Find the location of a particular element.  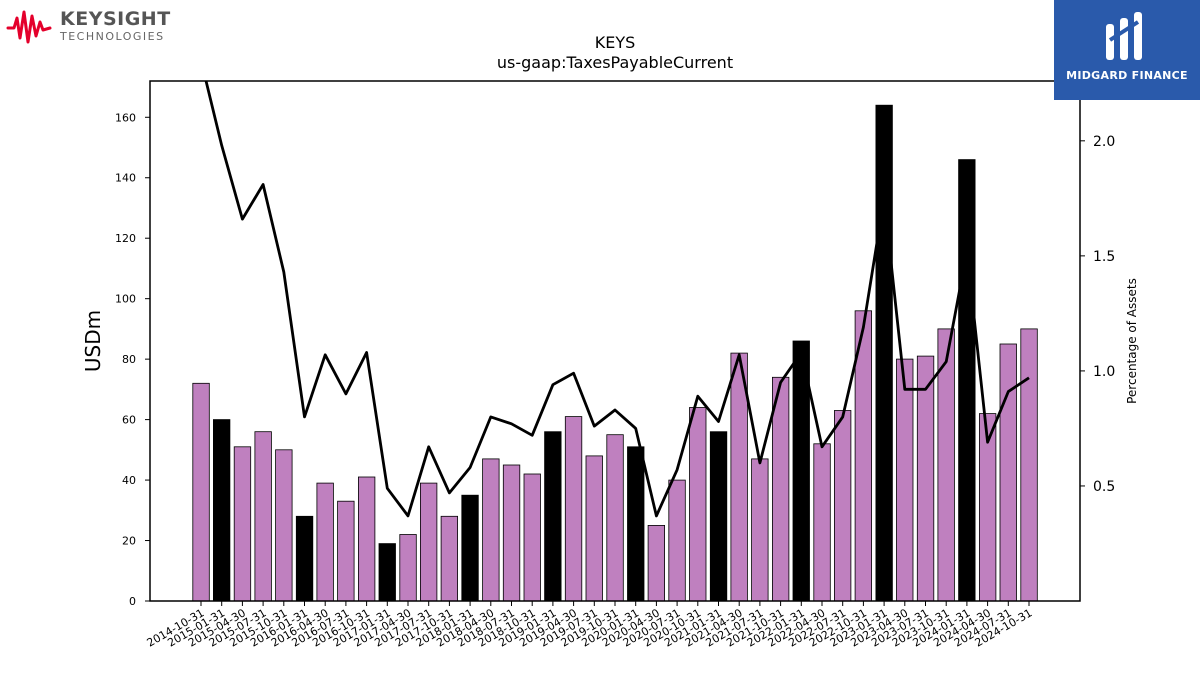

midgard-mark-icon is located at coordinates (1124, 36).